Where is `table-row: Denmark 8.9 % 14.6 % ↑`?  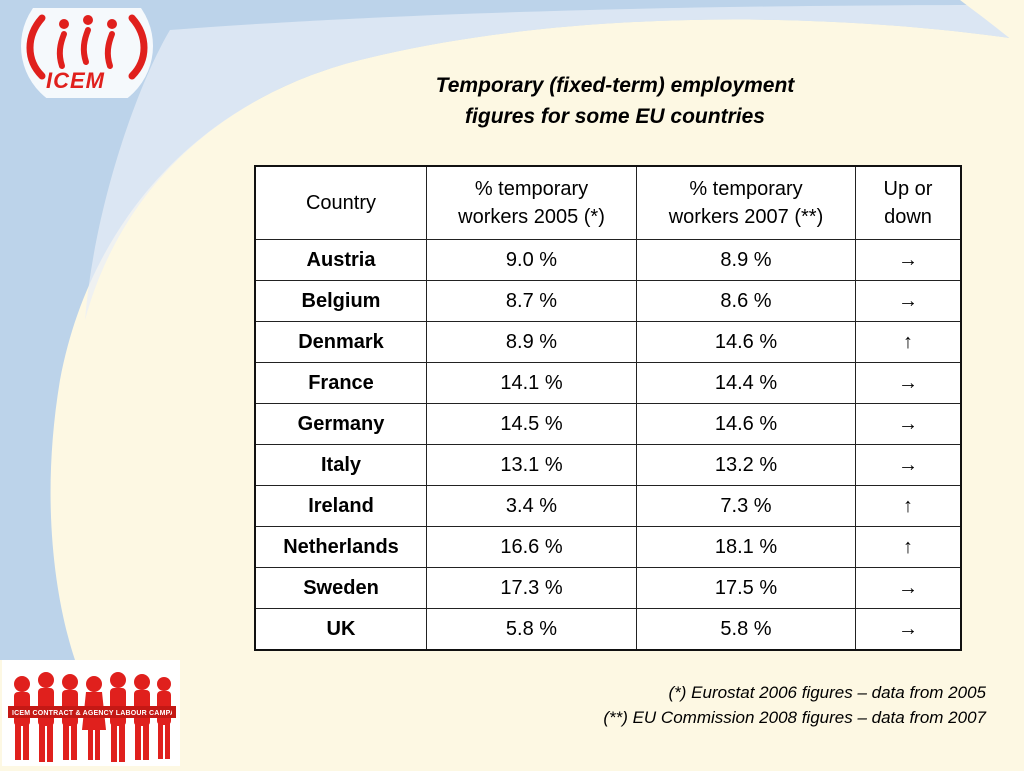 table-row: Denmark 8.9 % 14.6 % ↑ is located at coordinates (608, 342).